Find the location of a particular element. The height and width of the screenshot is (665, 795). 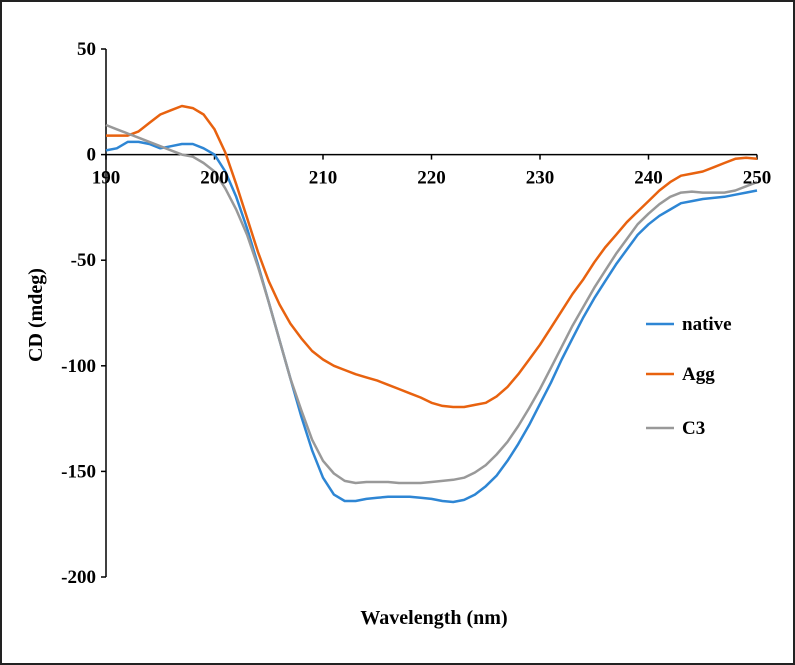

legend-label-c3: C3 is located at coordinates (693, 428).